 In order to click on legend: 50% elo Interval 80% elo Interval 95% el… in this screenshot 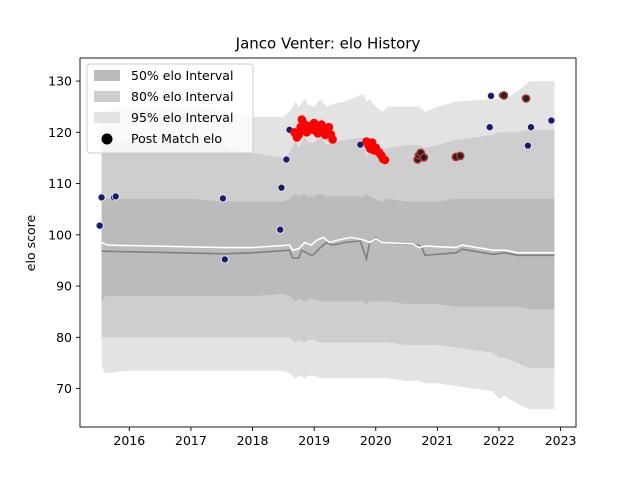, I will do `click(170, 108)`.